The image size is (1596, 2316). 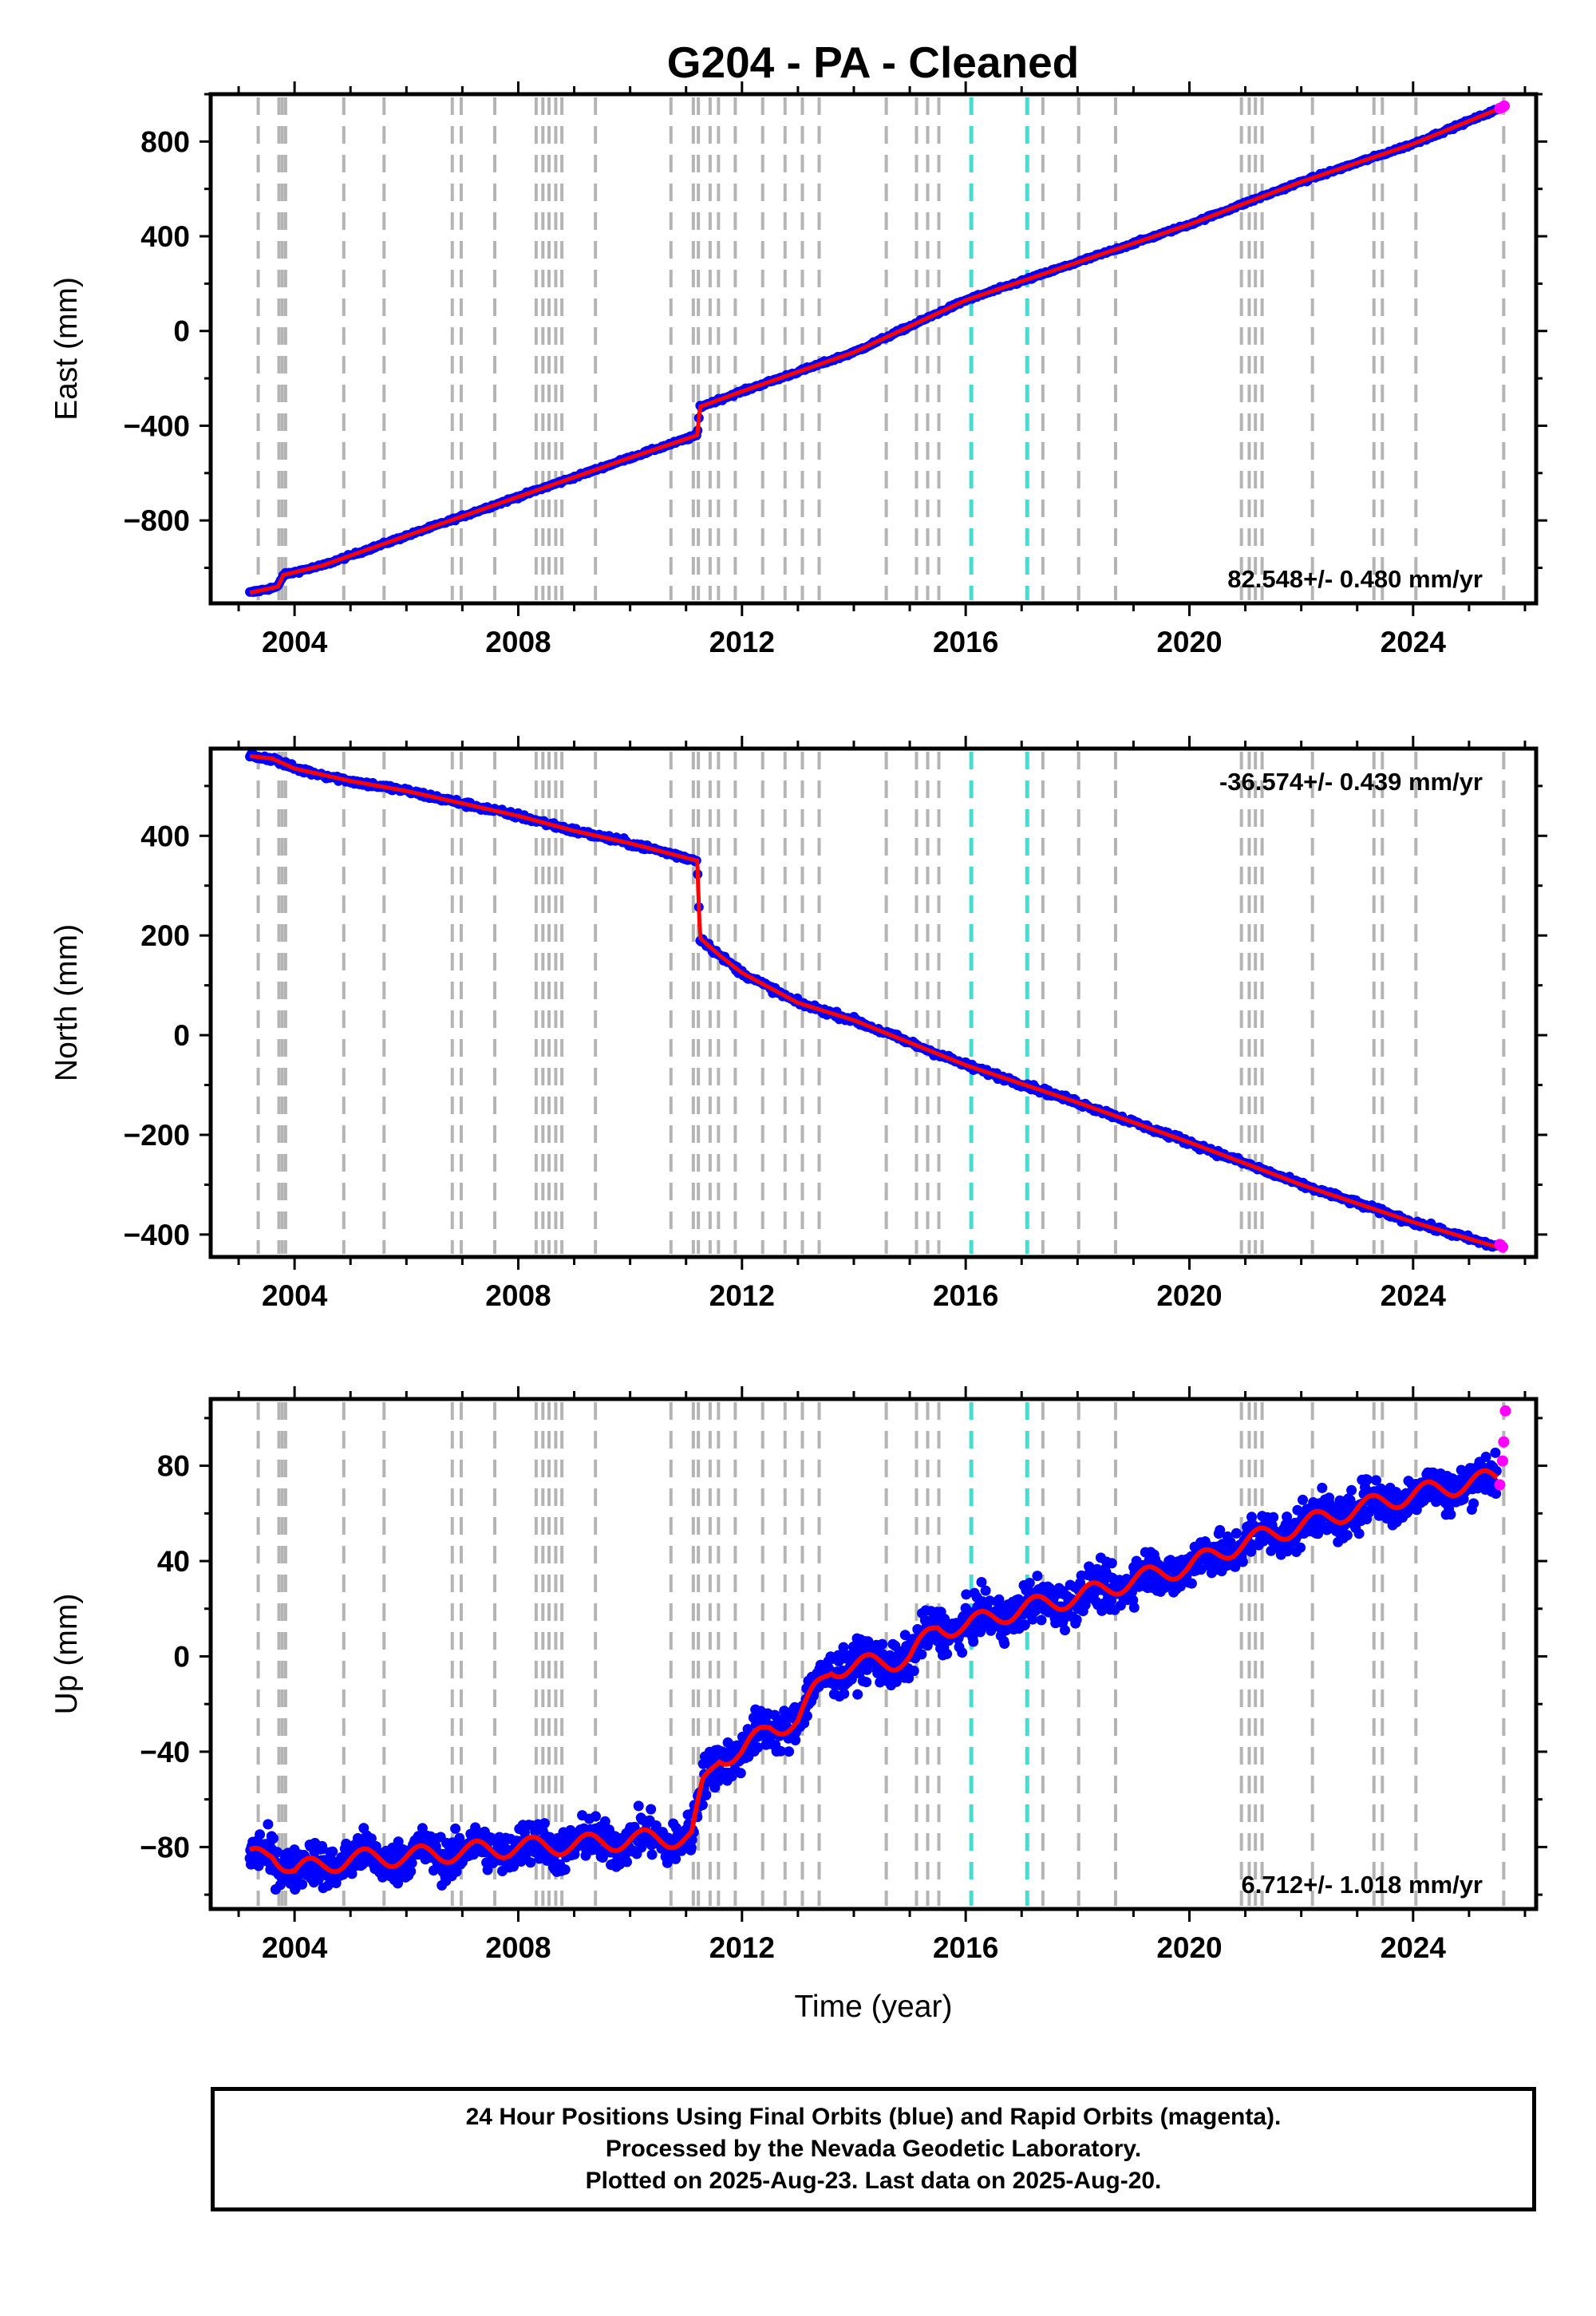 I want to click on y-tick-label: 200, so click(x=165, y=935).